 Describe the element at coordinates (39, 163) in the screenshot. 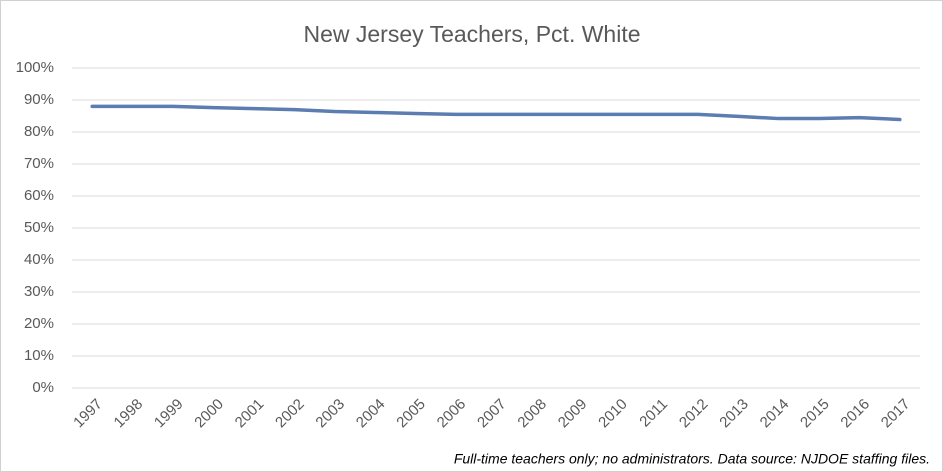

I see `y-tick-label: 70%` at that location.